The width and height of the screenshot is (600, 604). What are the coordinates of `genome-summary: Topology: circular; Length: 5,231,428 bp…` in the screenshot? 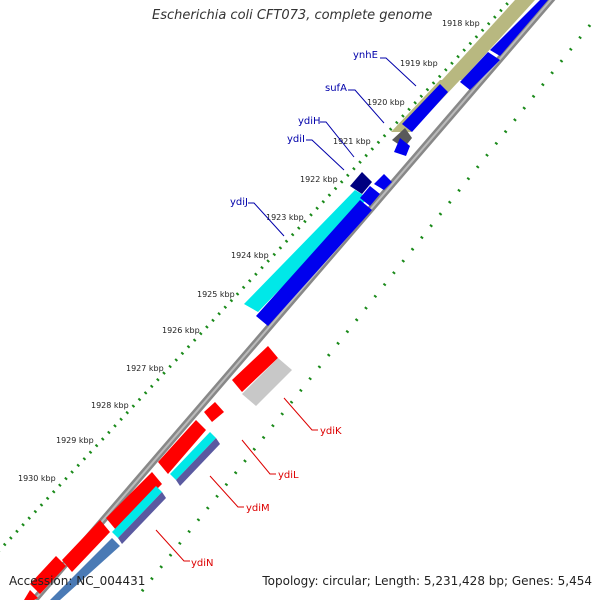 It's located at (427, 581).